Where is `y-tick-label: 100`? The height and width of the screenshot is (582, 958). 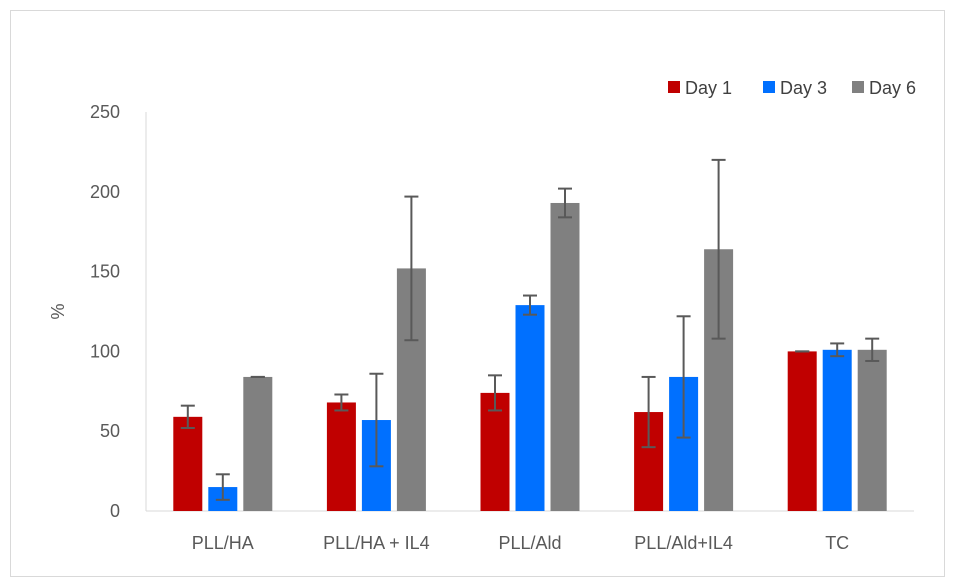
y-tick-label: 100 is located at coordinates (105, 351).